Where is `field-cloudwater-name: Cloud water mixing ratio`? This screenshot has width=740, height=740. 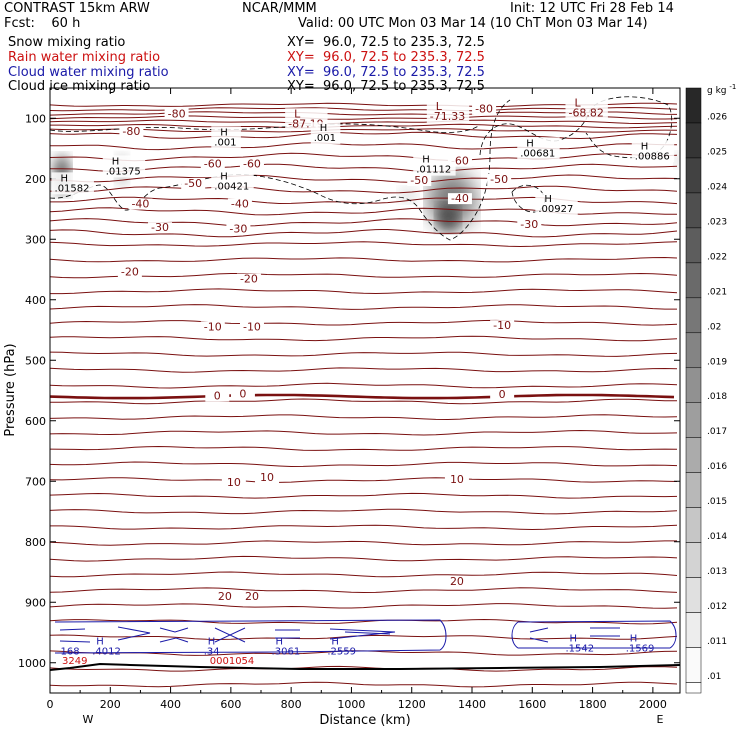
field-cloudwater-name: Cloud water mixing ratio is located at coordinates (88, 72).